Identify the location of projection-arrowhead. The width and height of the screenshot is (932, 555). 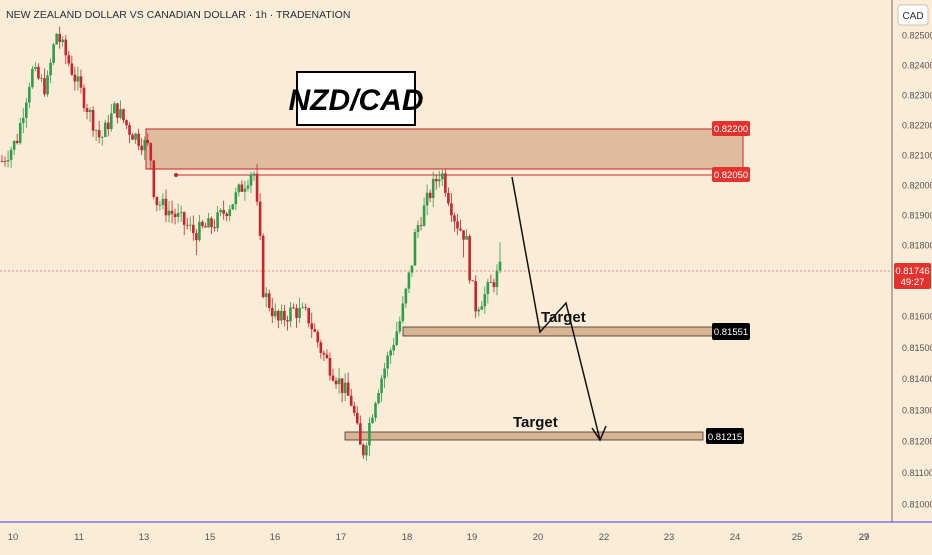
(599, 433).